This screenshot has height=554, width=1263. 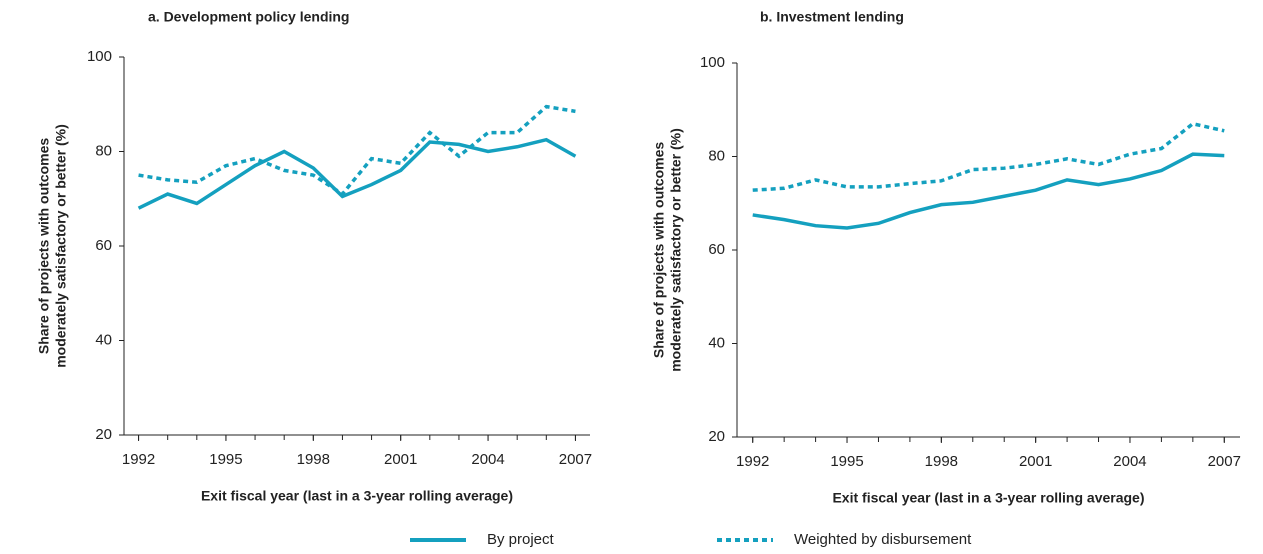 What do you see at coordinates (832, 17) in the screenshot?
I see `chart-title: b. Investment lending` at bounding box center [832, 17].